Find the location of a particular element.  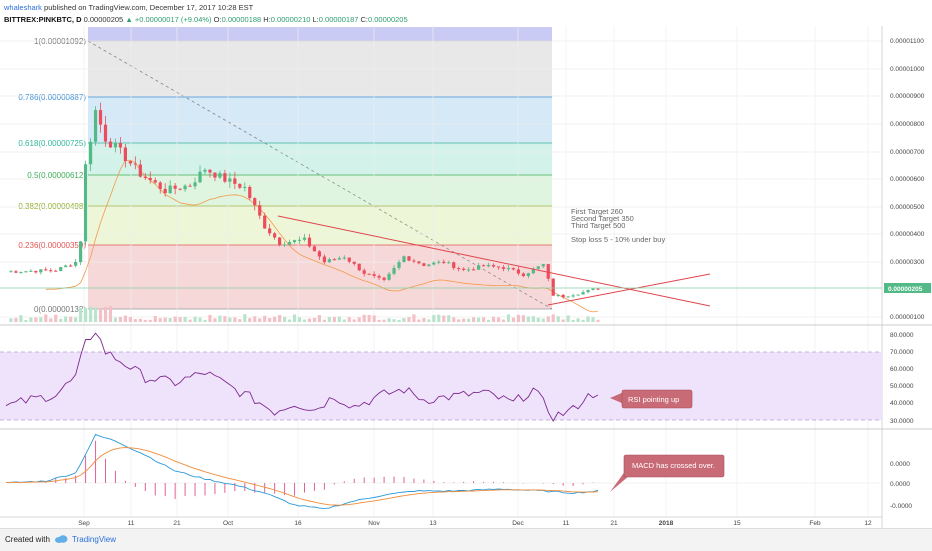

low-label: L: is located at coordinates (315, 19).